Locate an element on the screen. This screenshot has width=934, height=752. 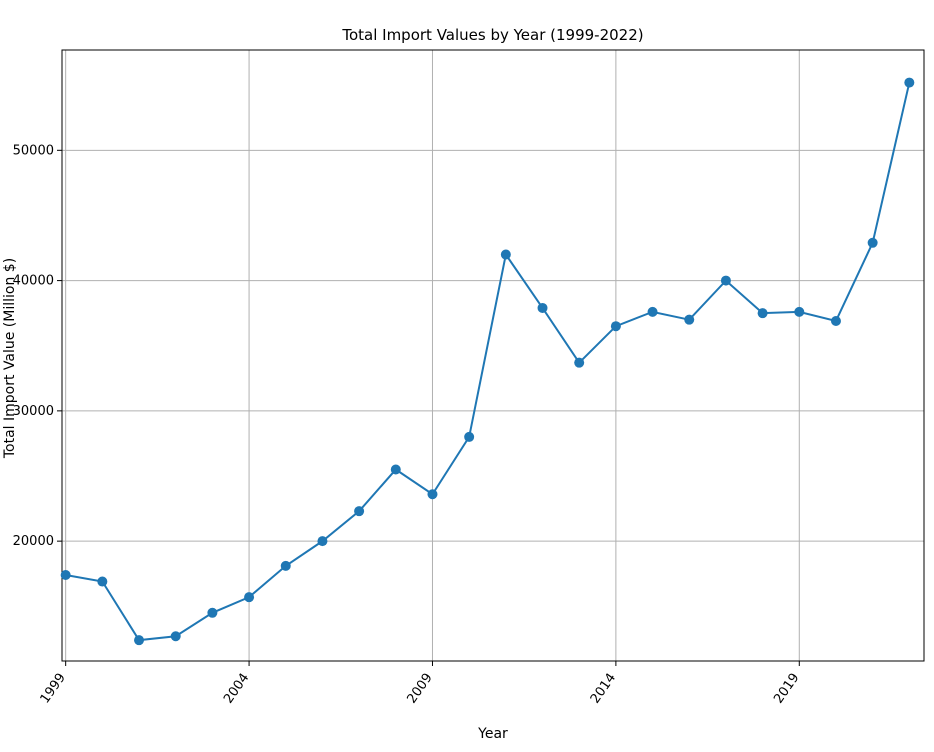
x-axis-label: Year is located at coordinates (492, 734).